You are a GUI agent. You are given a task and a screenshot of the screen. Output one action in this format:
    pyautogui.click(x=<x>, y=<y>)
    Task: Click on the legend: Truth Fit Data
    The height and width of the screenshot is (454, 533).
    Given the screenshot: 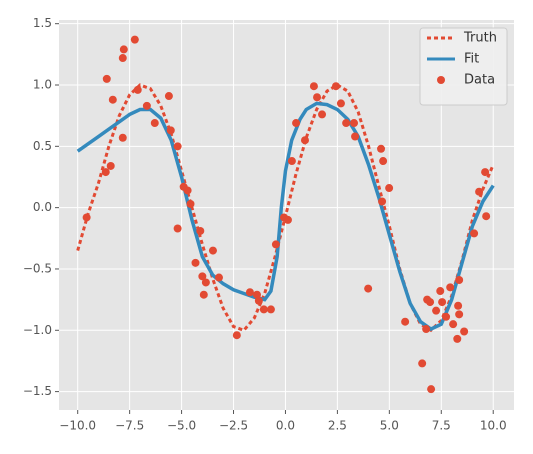 What is the action you would take?
    pyautogui.click(x=463, y=66)
    